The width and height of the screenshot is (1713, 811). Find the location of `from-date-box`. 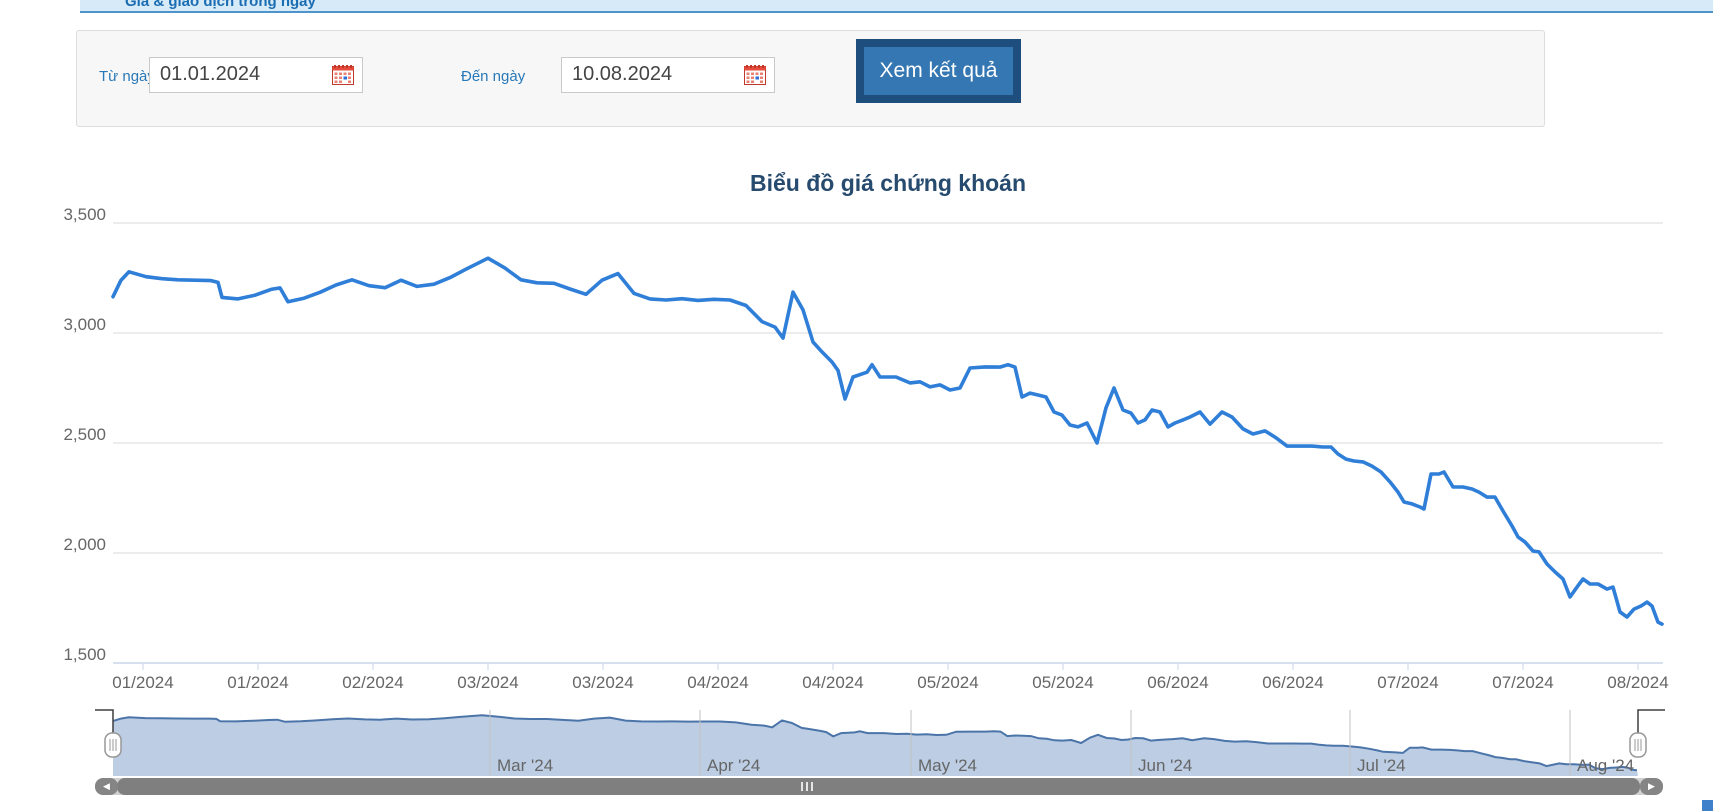

from-date-box is located at coordinates (256, 75).